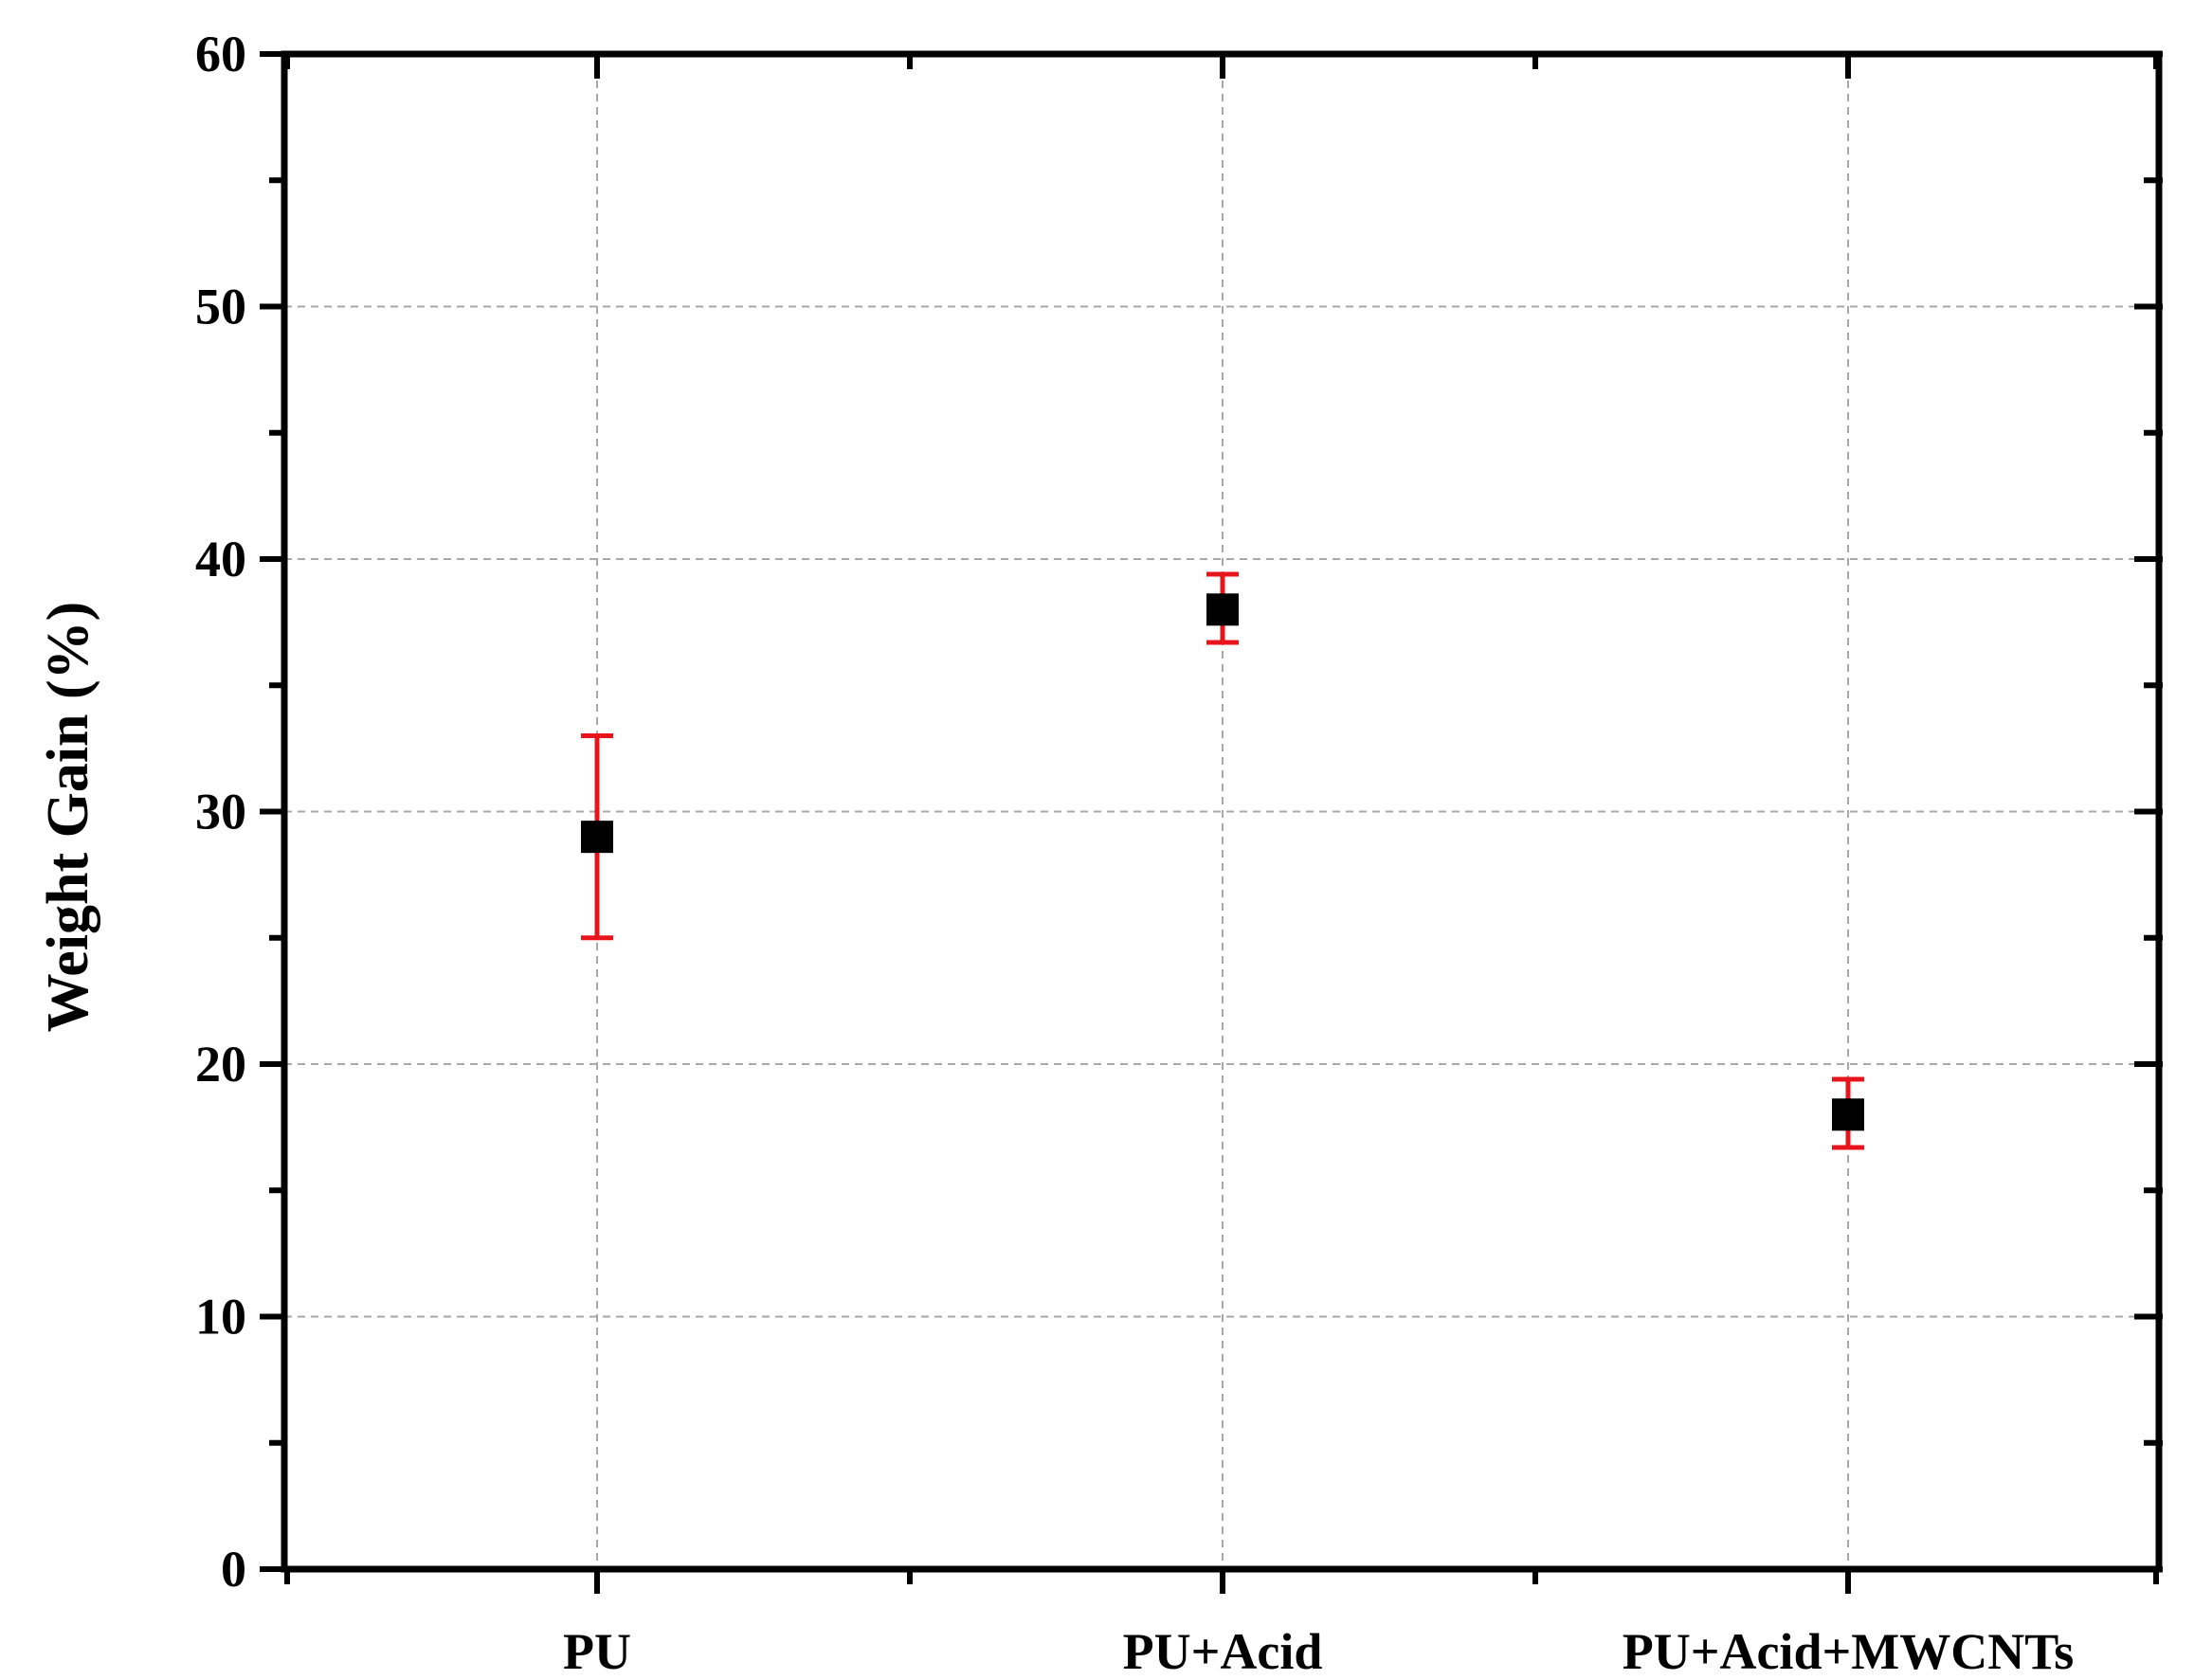 The height and width of the screenshot is (1680, 2194). I want to click on y-tick-label: 40, so click(221, 559).